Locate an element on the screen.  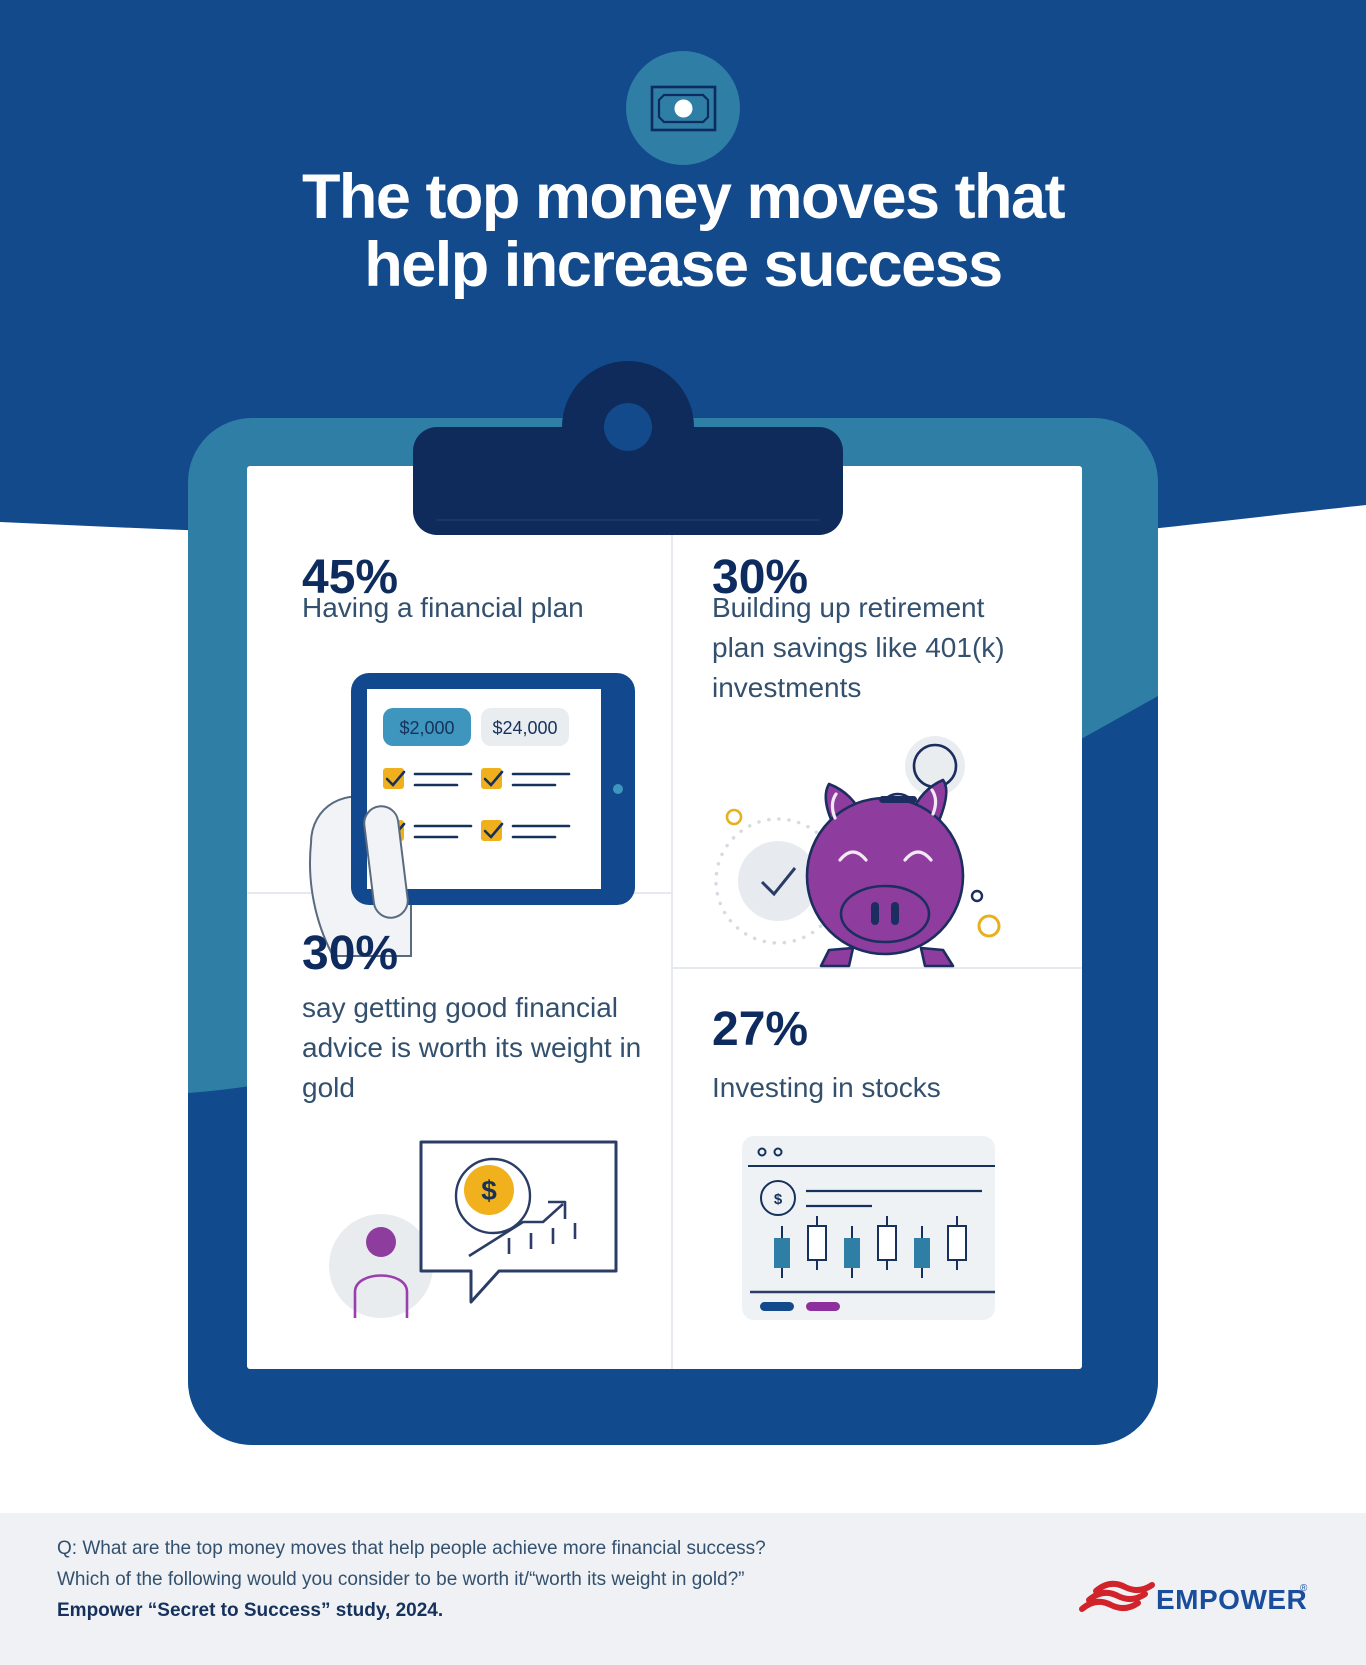
empower-logo: EMPOWER ® is located at coordinates (1193, 1597).